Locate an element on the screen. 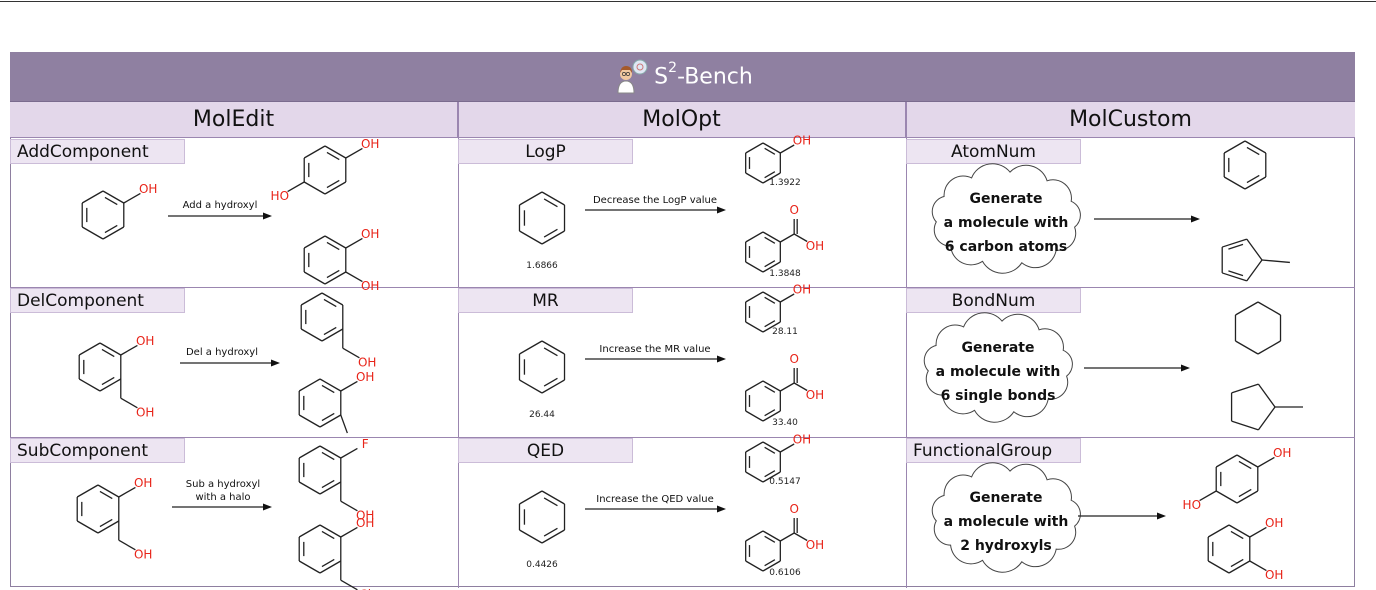  task-label-subcomponent: SubComponent is located at coordinates (97, 450).